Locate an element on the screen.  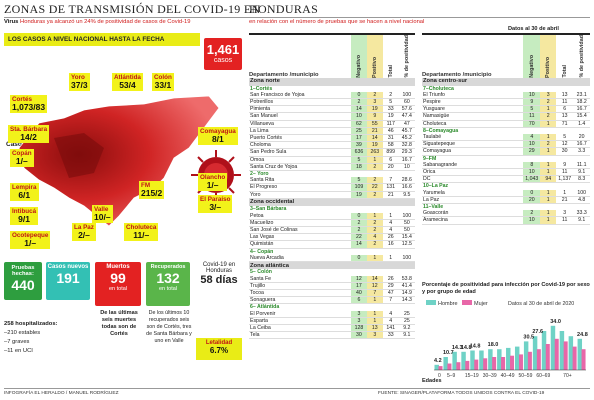
muertos-box: Muertos 99 en total is located at coordinates (118, 284).